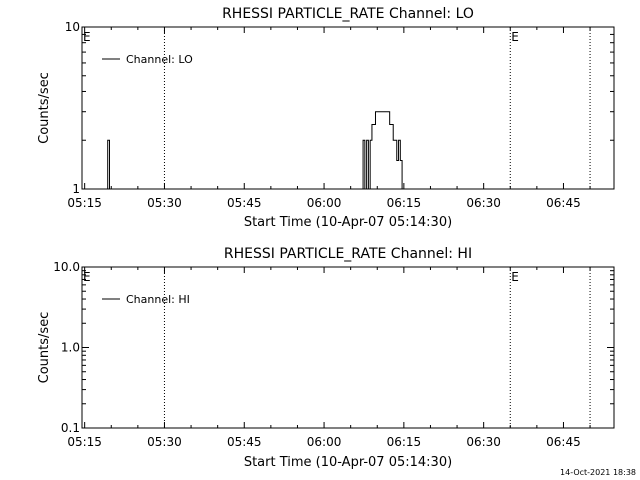 This screenshot has height=480, width=640. I want to click on legend-label: Channel: HI, so click(158, 299).